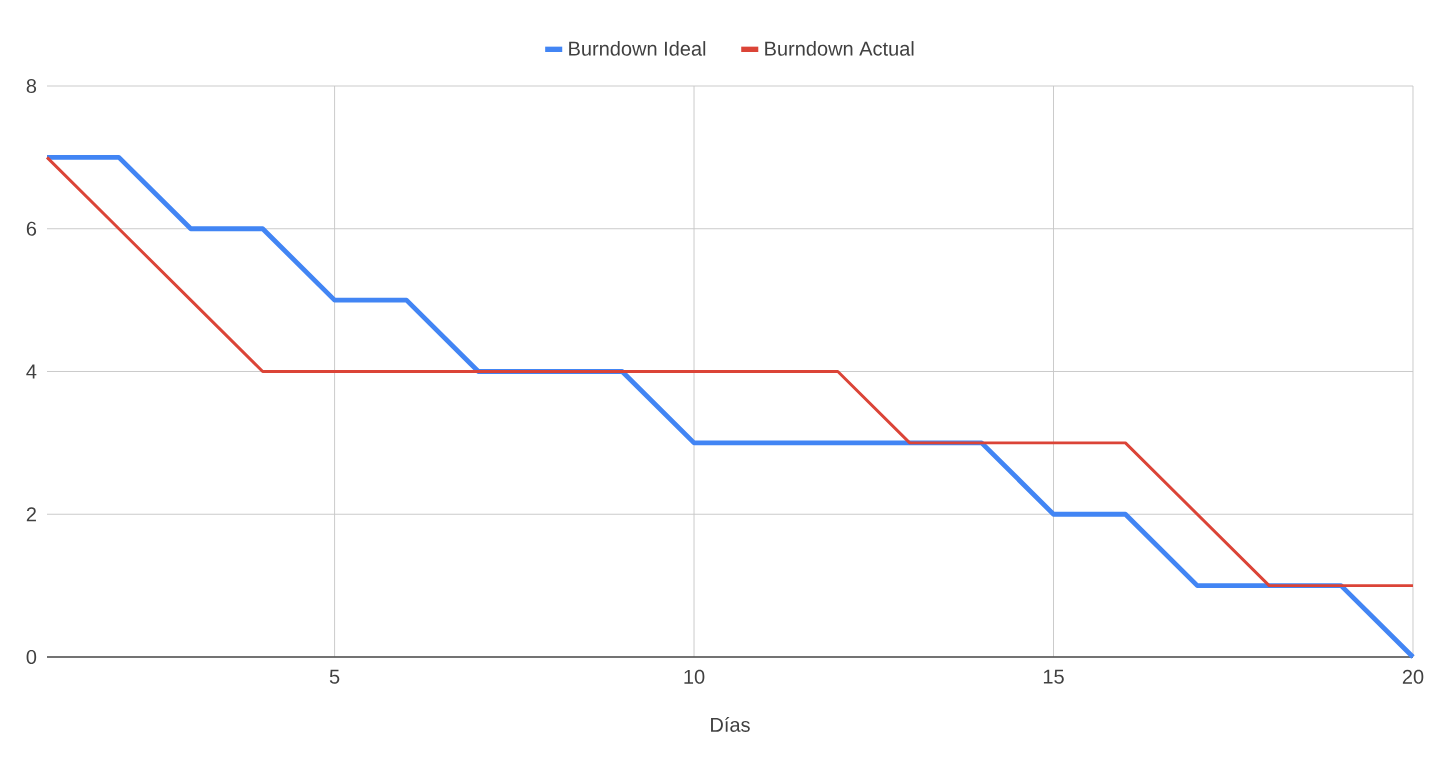  I want to click on legend-label: Burndown Ideal, so click(637, 48).